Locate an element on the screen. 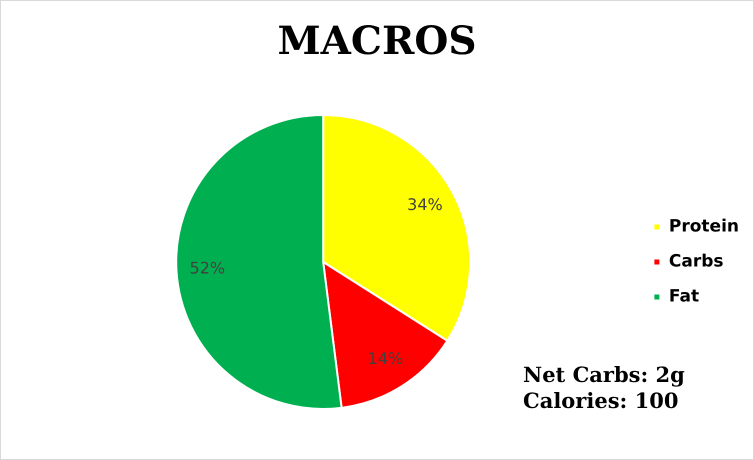  data-label: 52% is located at coordinates (208, 268).